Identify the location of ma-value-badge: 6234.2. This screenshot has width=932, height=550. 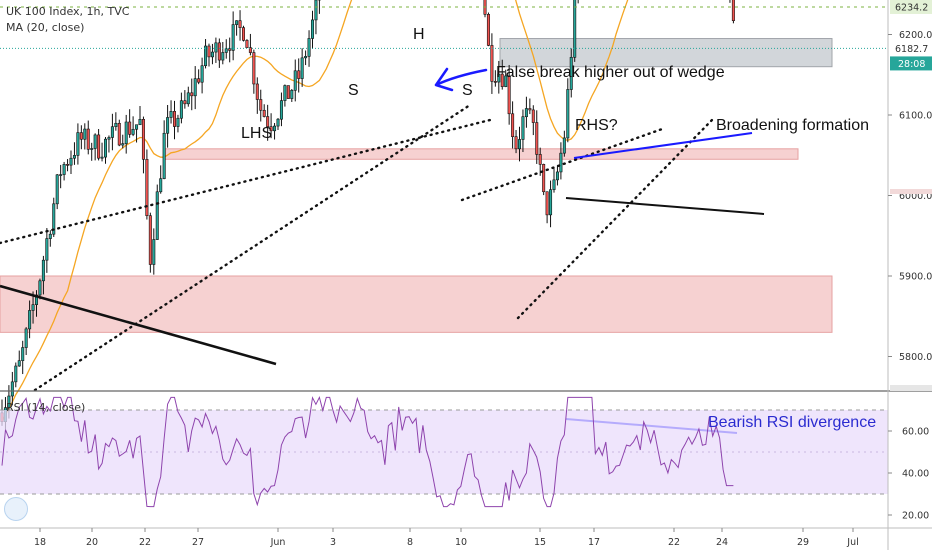
(911, 7).